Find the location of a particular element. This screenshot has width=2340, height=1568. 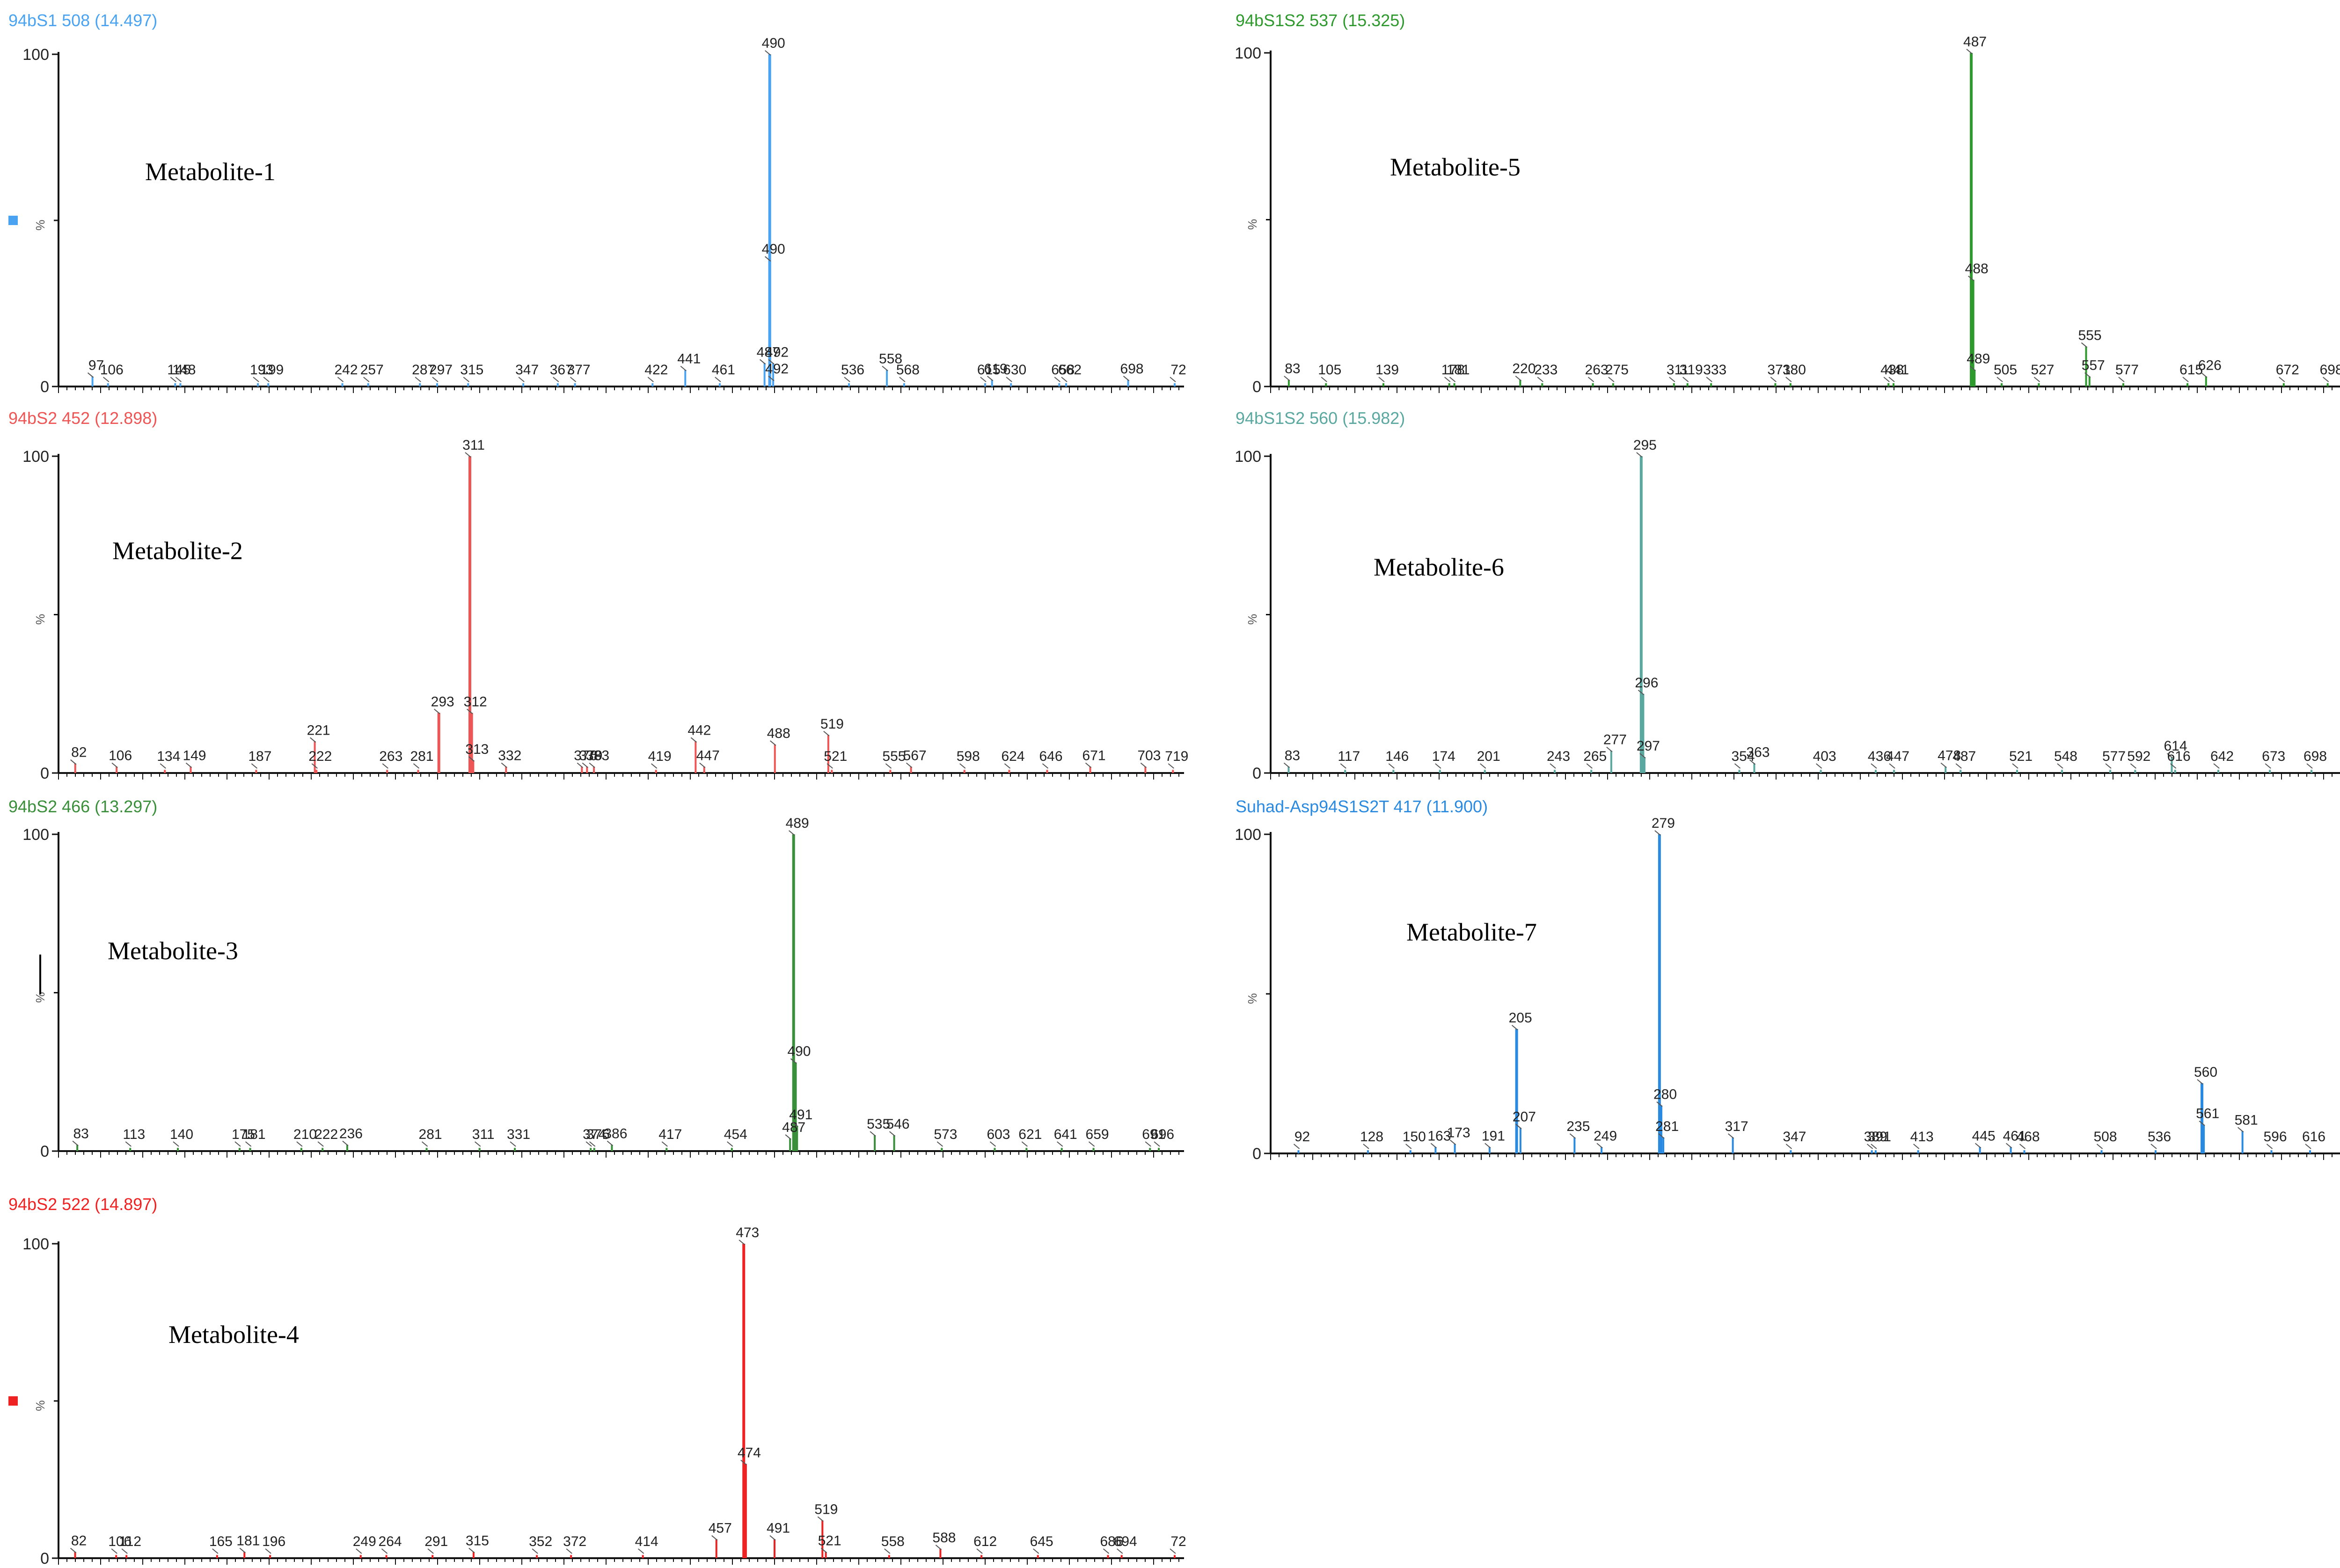

peak-label: 287 is located at coordinates (423, 370).